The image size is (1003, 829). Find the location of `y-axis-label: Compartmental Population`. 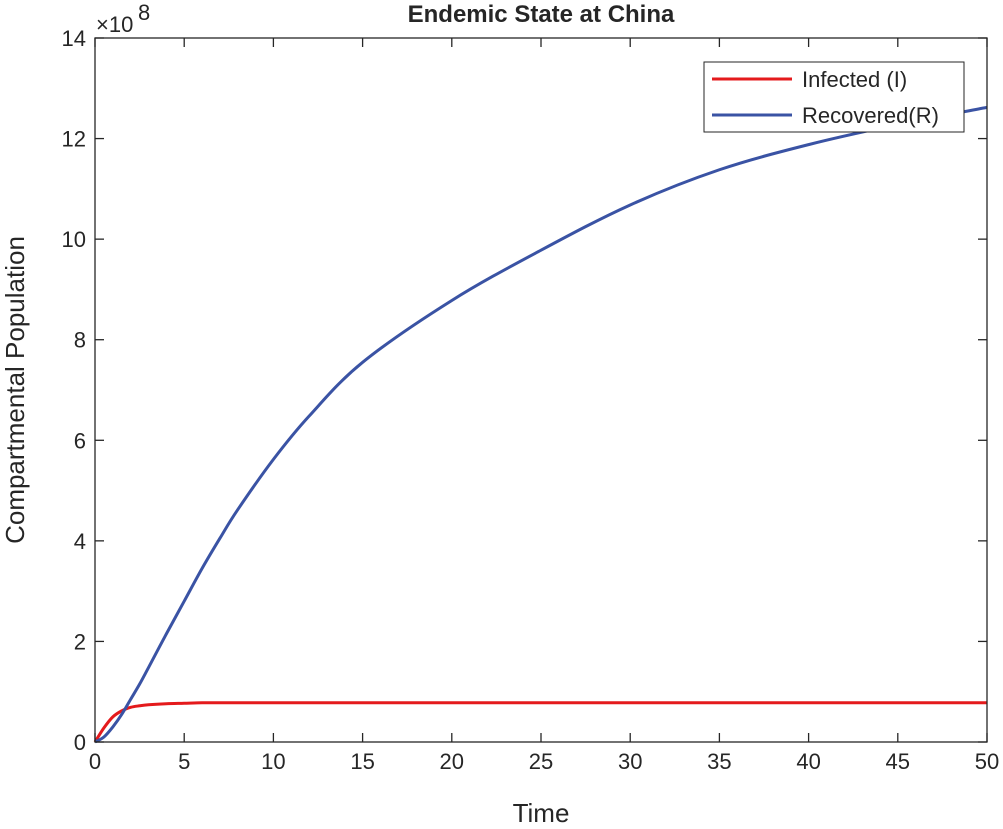

y-axis-label: Compartmental Population is located at coordinates (15, 390).